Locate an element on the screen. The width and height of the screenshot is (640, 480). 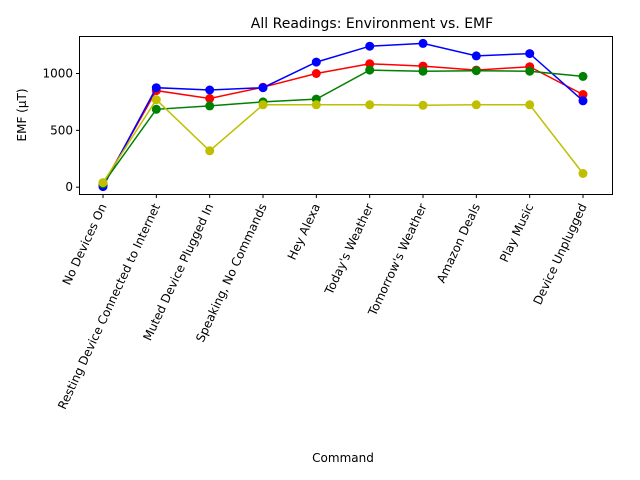
y-tick-label: 500 is located at coordinates (61, 130).